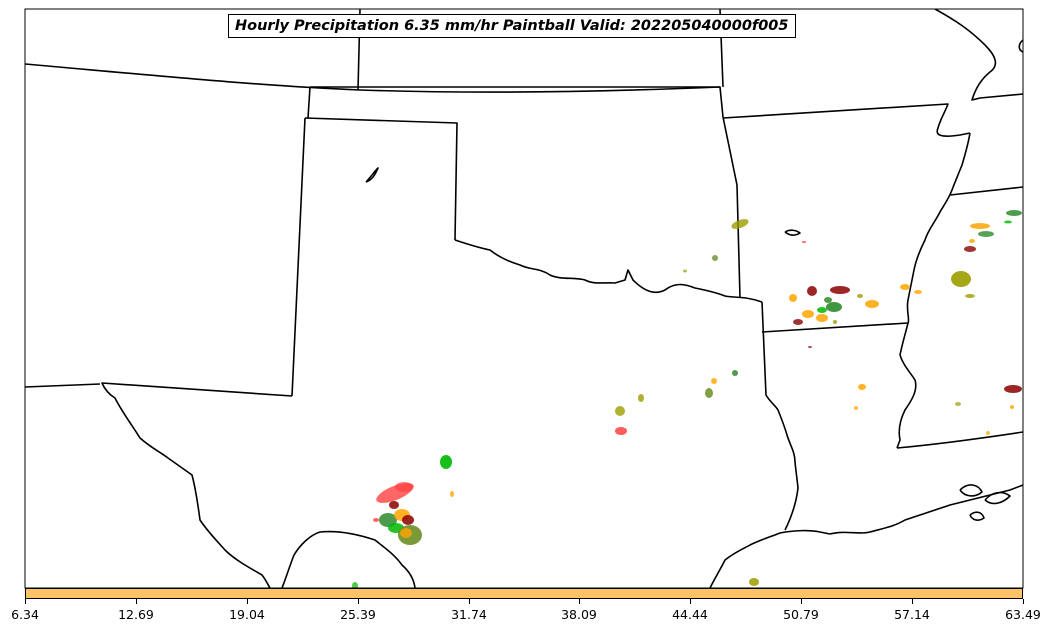 The width and height of the screenshot is (1053, 633). Describe the element at coordinates (846, 120) in the screenshot. I see `missouri-arkansas-border` at that location.